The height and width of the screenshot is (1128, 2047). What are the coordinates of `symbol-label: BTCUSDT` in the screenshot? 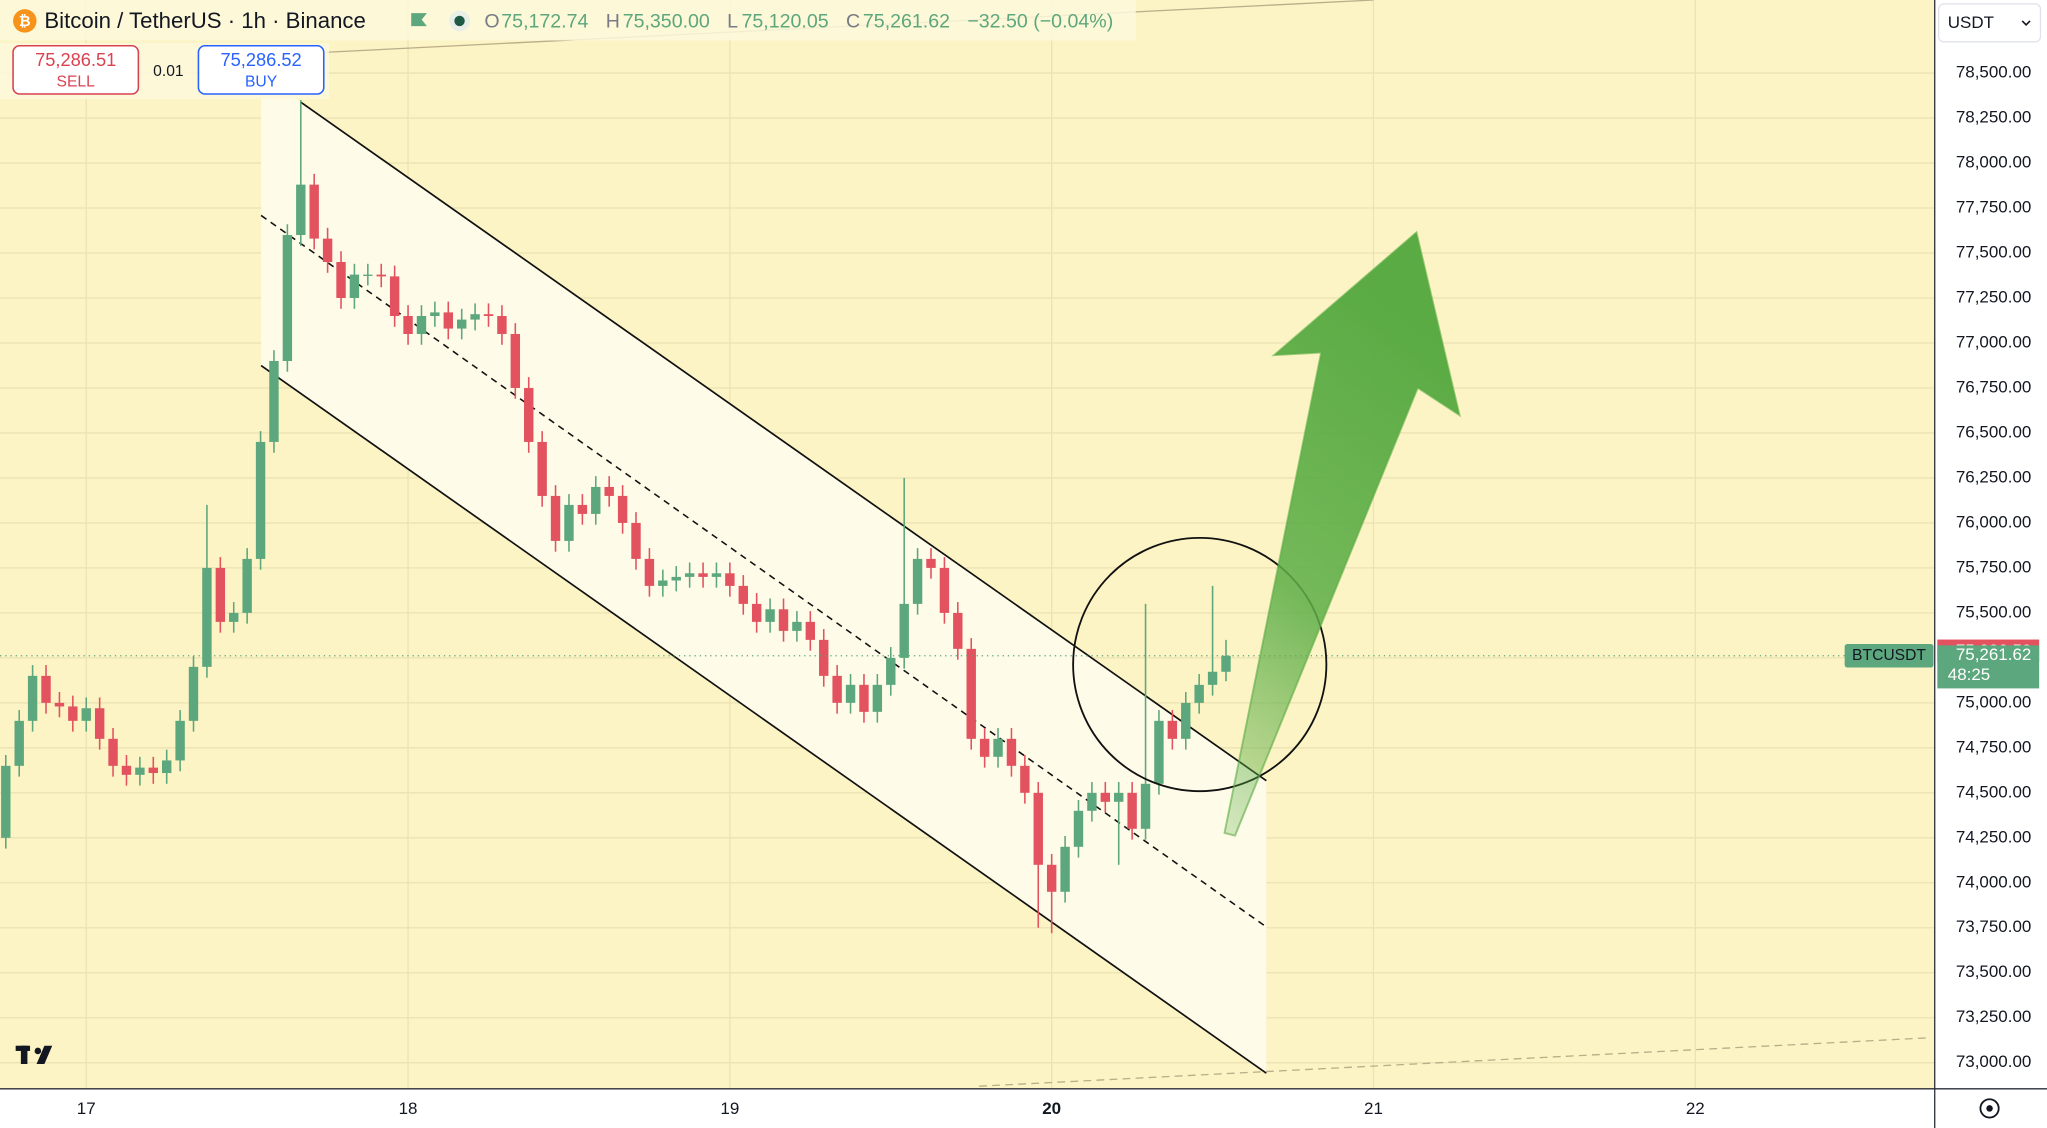 It's located at (1889, 655).